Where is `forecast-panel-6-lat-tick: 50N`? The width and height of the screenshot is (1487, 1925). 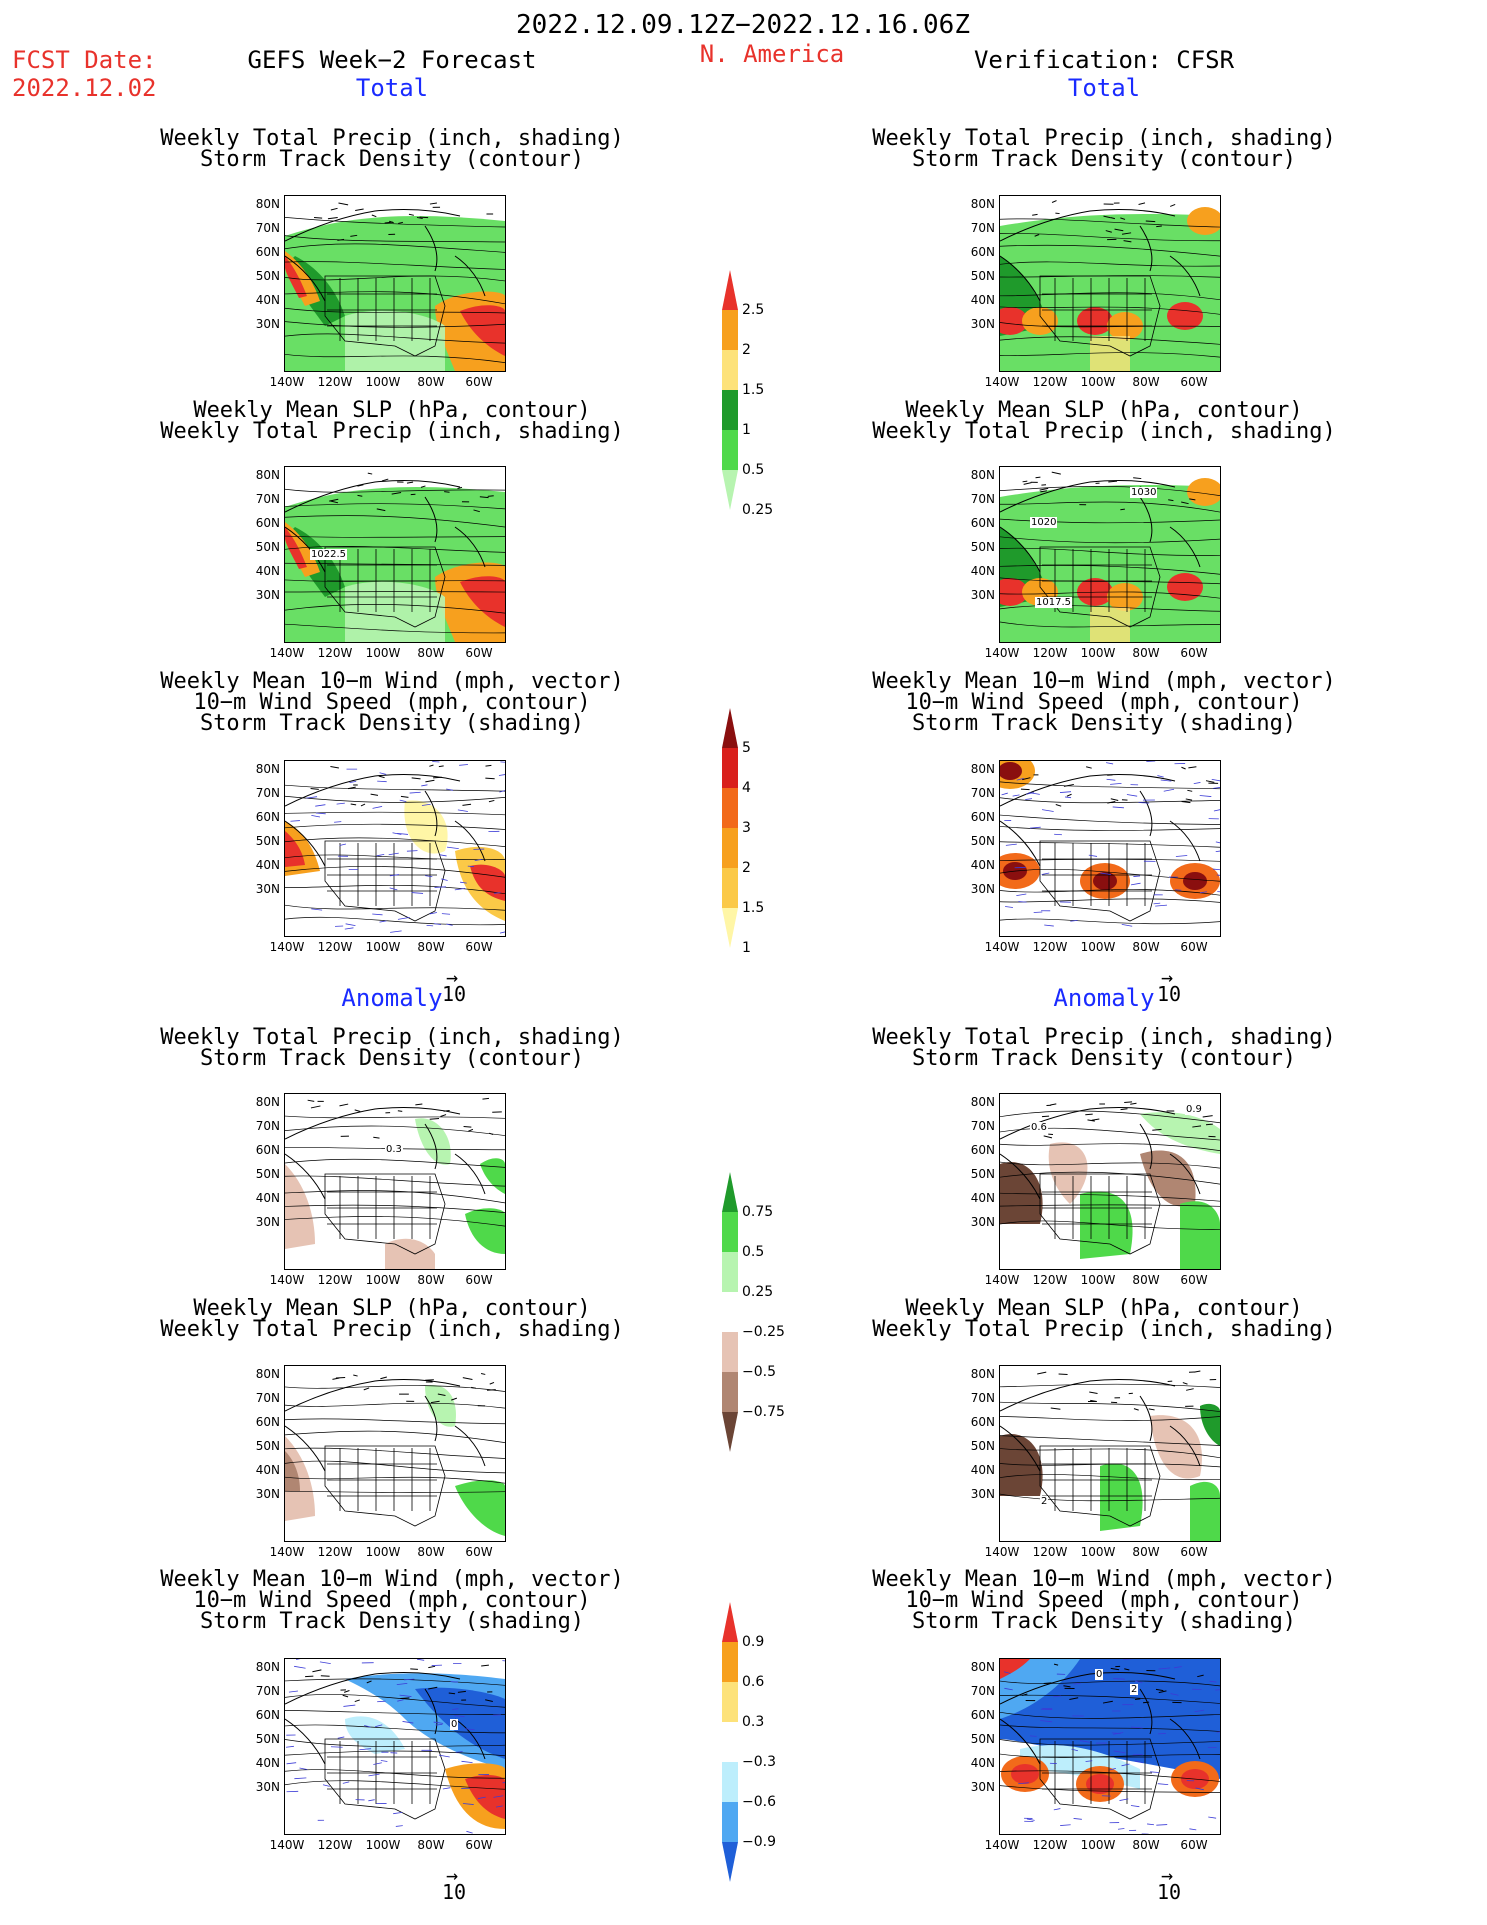 forecast-panel-6-lat-tick: 50N is located at coordinates (267, 1739).